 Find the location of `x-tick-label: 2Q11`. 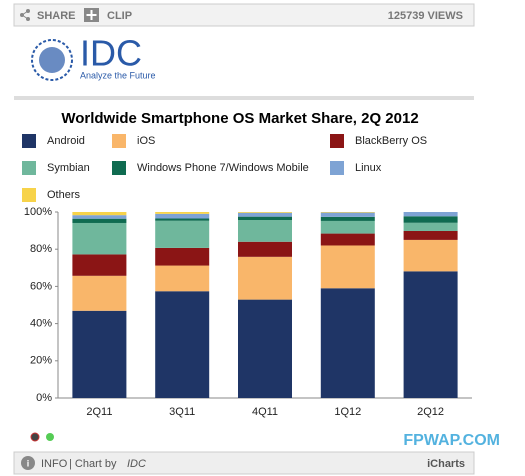

x-tick-label: 2Q11 is located at coordinates (99, 412).